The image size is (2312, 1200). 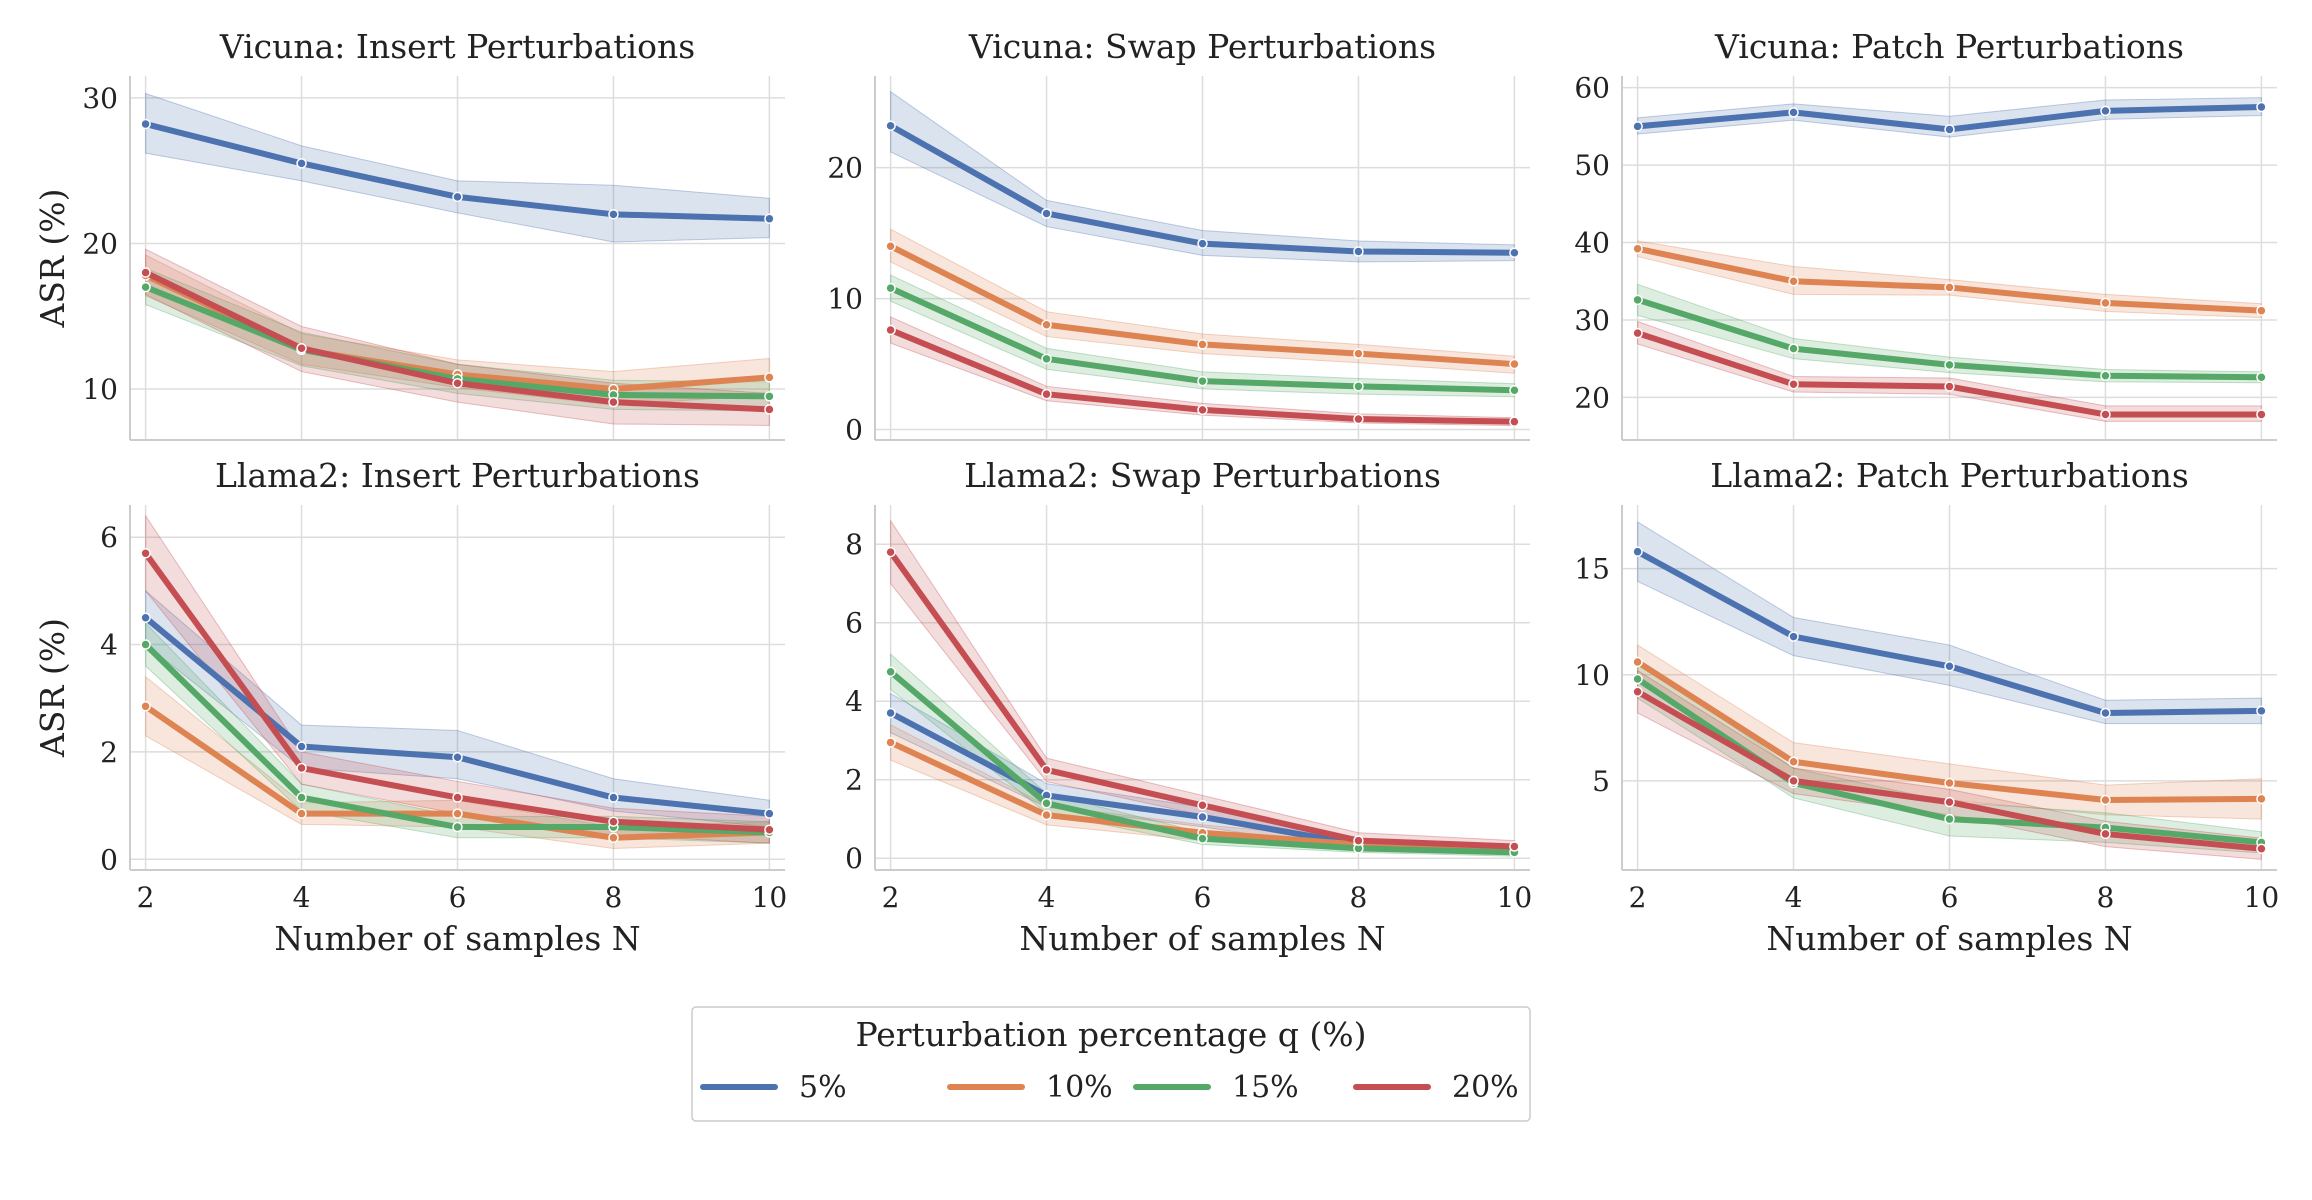 What do you see at coordinates (100, 98) in the screenshot?
I see `y-tick-label: 30` at bounding box center [100, 98].